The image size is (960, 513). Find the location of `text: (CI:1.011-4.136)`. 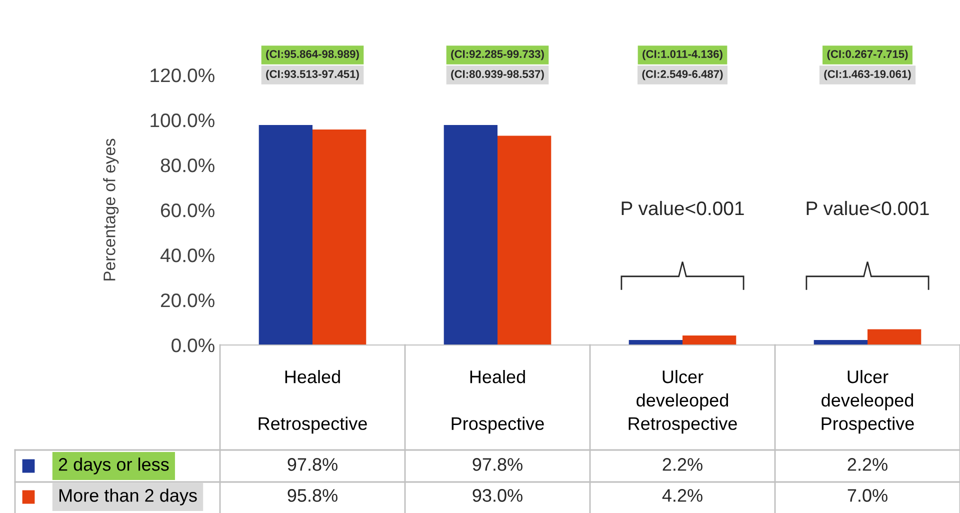

text: (CI:1.011-4.136) is located at coordinates (682, 55).